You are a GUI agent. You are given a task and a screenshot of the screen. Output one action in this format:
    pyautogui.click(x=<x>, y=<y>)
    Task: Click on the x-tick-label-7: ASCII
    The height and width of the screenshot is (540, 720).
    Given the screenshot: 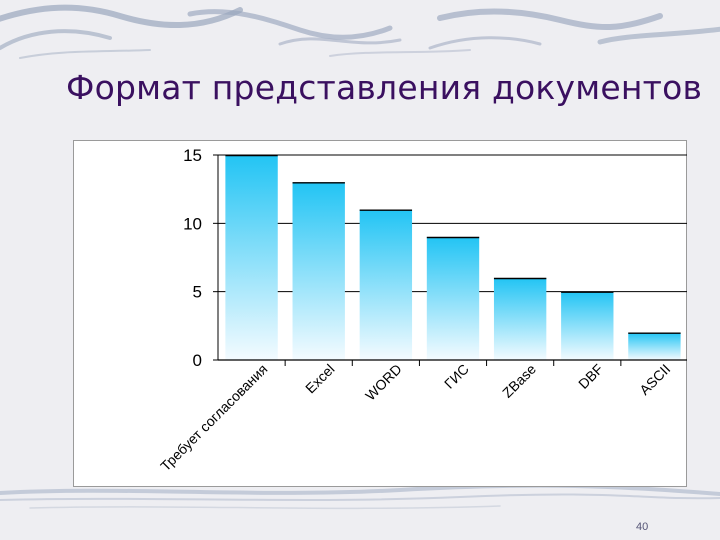 What is the action you would take?
    pyautogui.click(x=654, y=379)
    